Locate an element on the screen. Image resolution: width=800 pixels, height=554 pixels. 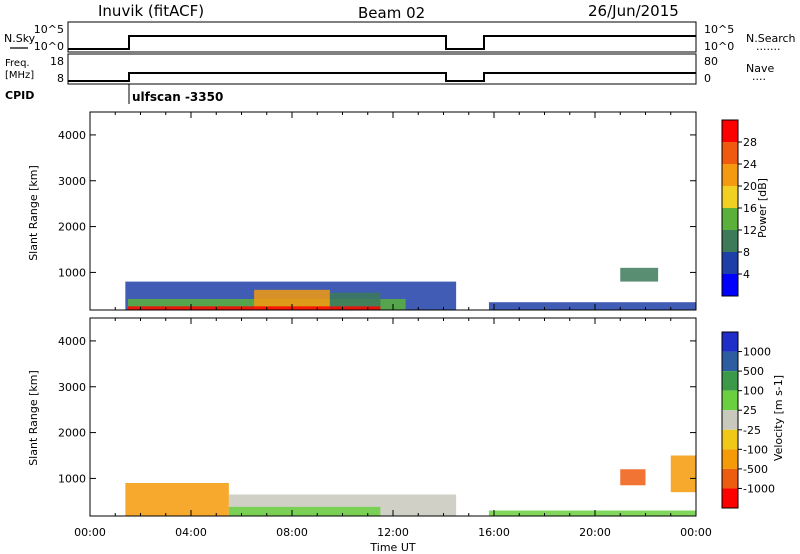
x-tick-label: 16:00 is located at coordinates (494, 532).